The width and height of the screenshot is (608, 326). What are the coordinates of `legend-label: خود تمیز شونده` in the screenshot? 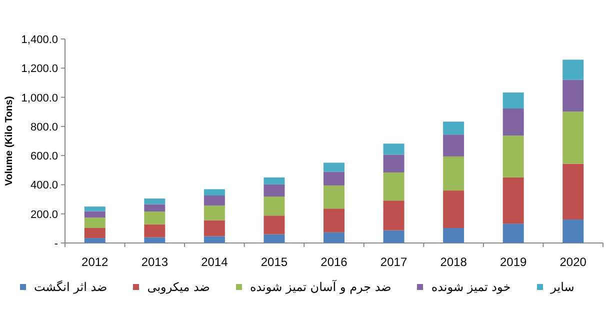 It's located at (471, 287).